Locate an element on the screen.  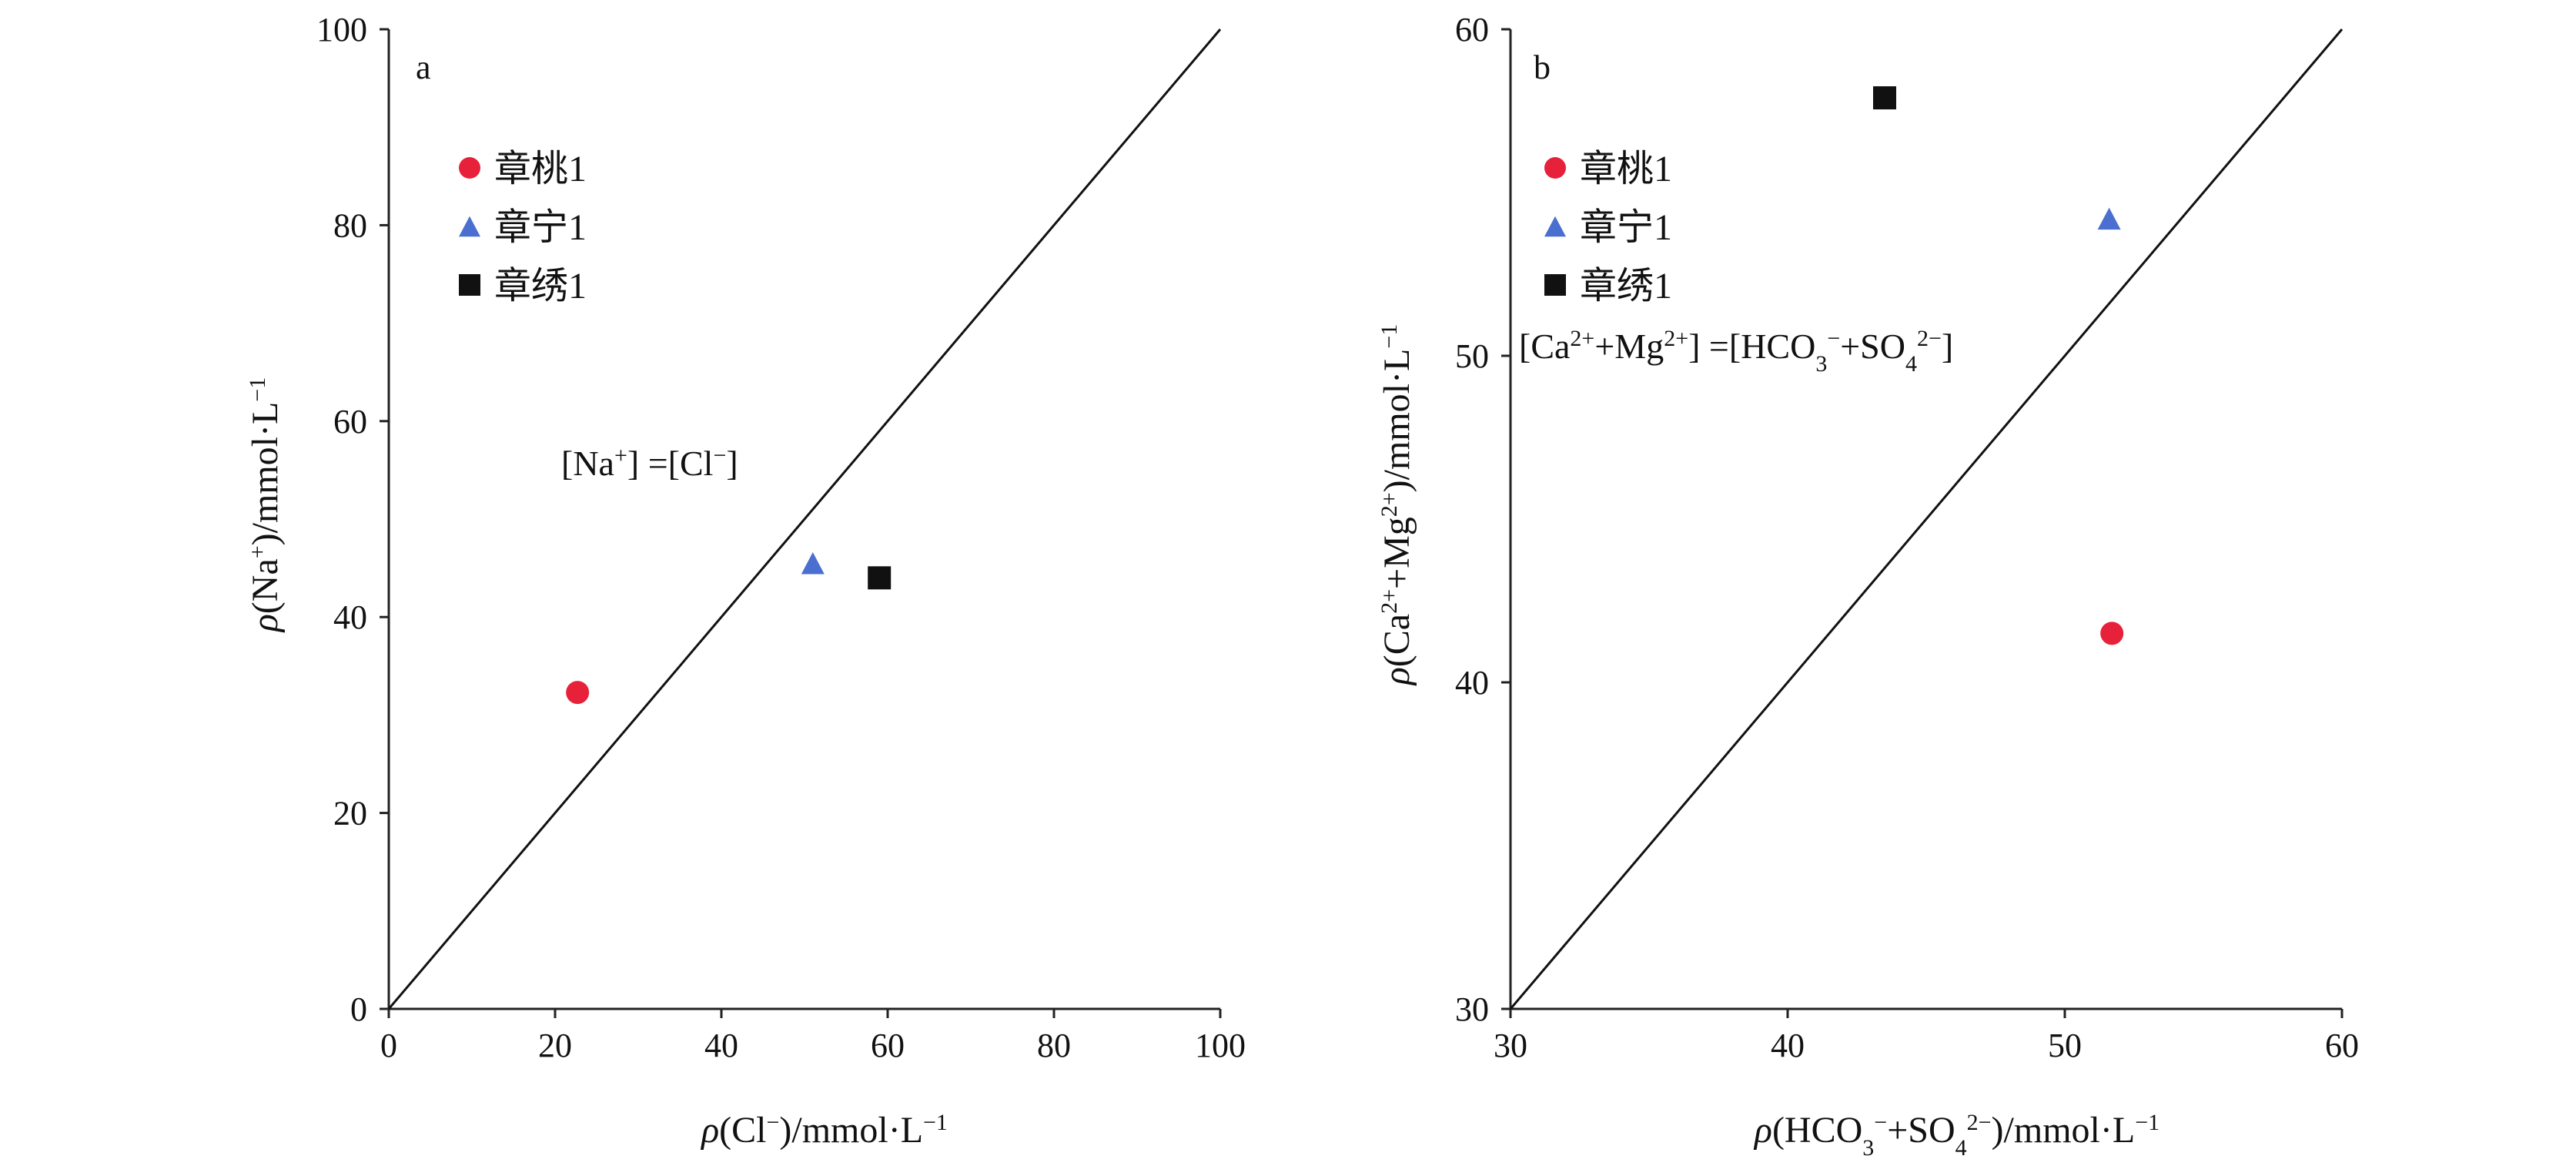
legend-label-b: 章宁1 is located at coordinates (1626, 227).